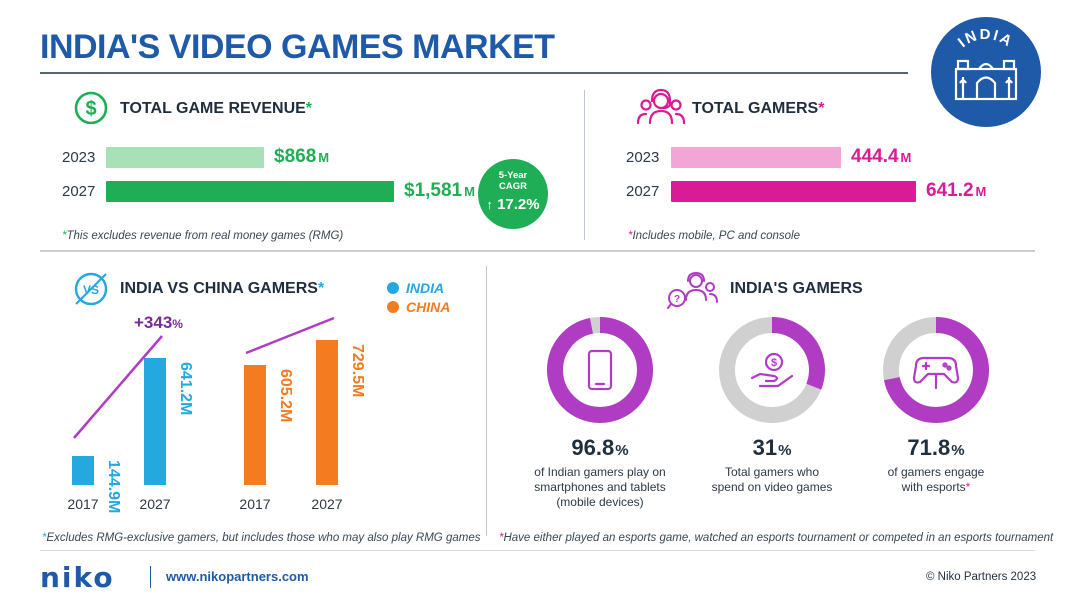 The height and width of the screenshot is (606, 1080). What do you see at coordinates (321, 288) in the screenshot?
I see `vs-title-star: *` at bounding box center [321, 288].